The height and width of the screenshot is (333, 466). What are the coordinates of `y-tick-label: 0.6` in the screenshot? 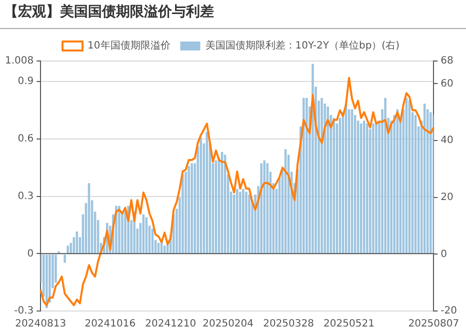 It's located at (26, 139).